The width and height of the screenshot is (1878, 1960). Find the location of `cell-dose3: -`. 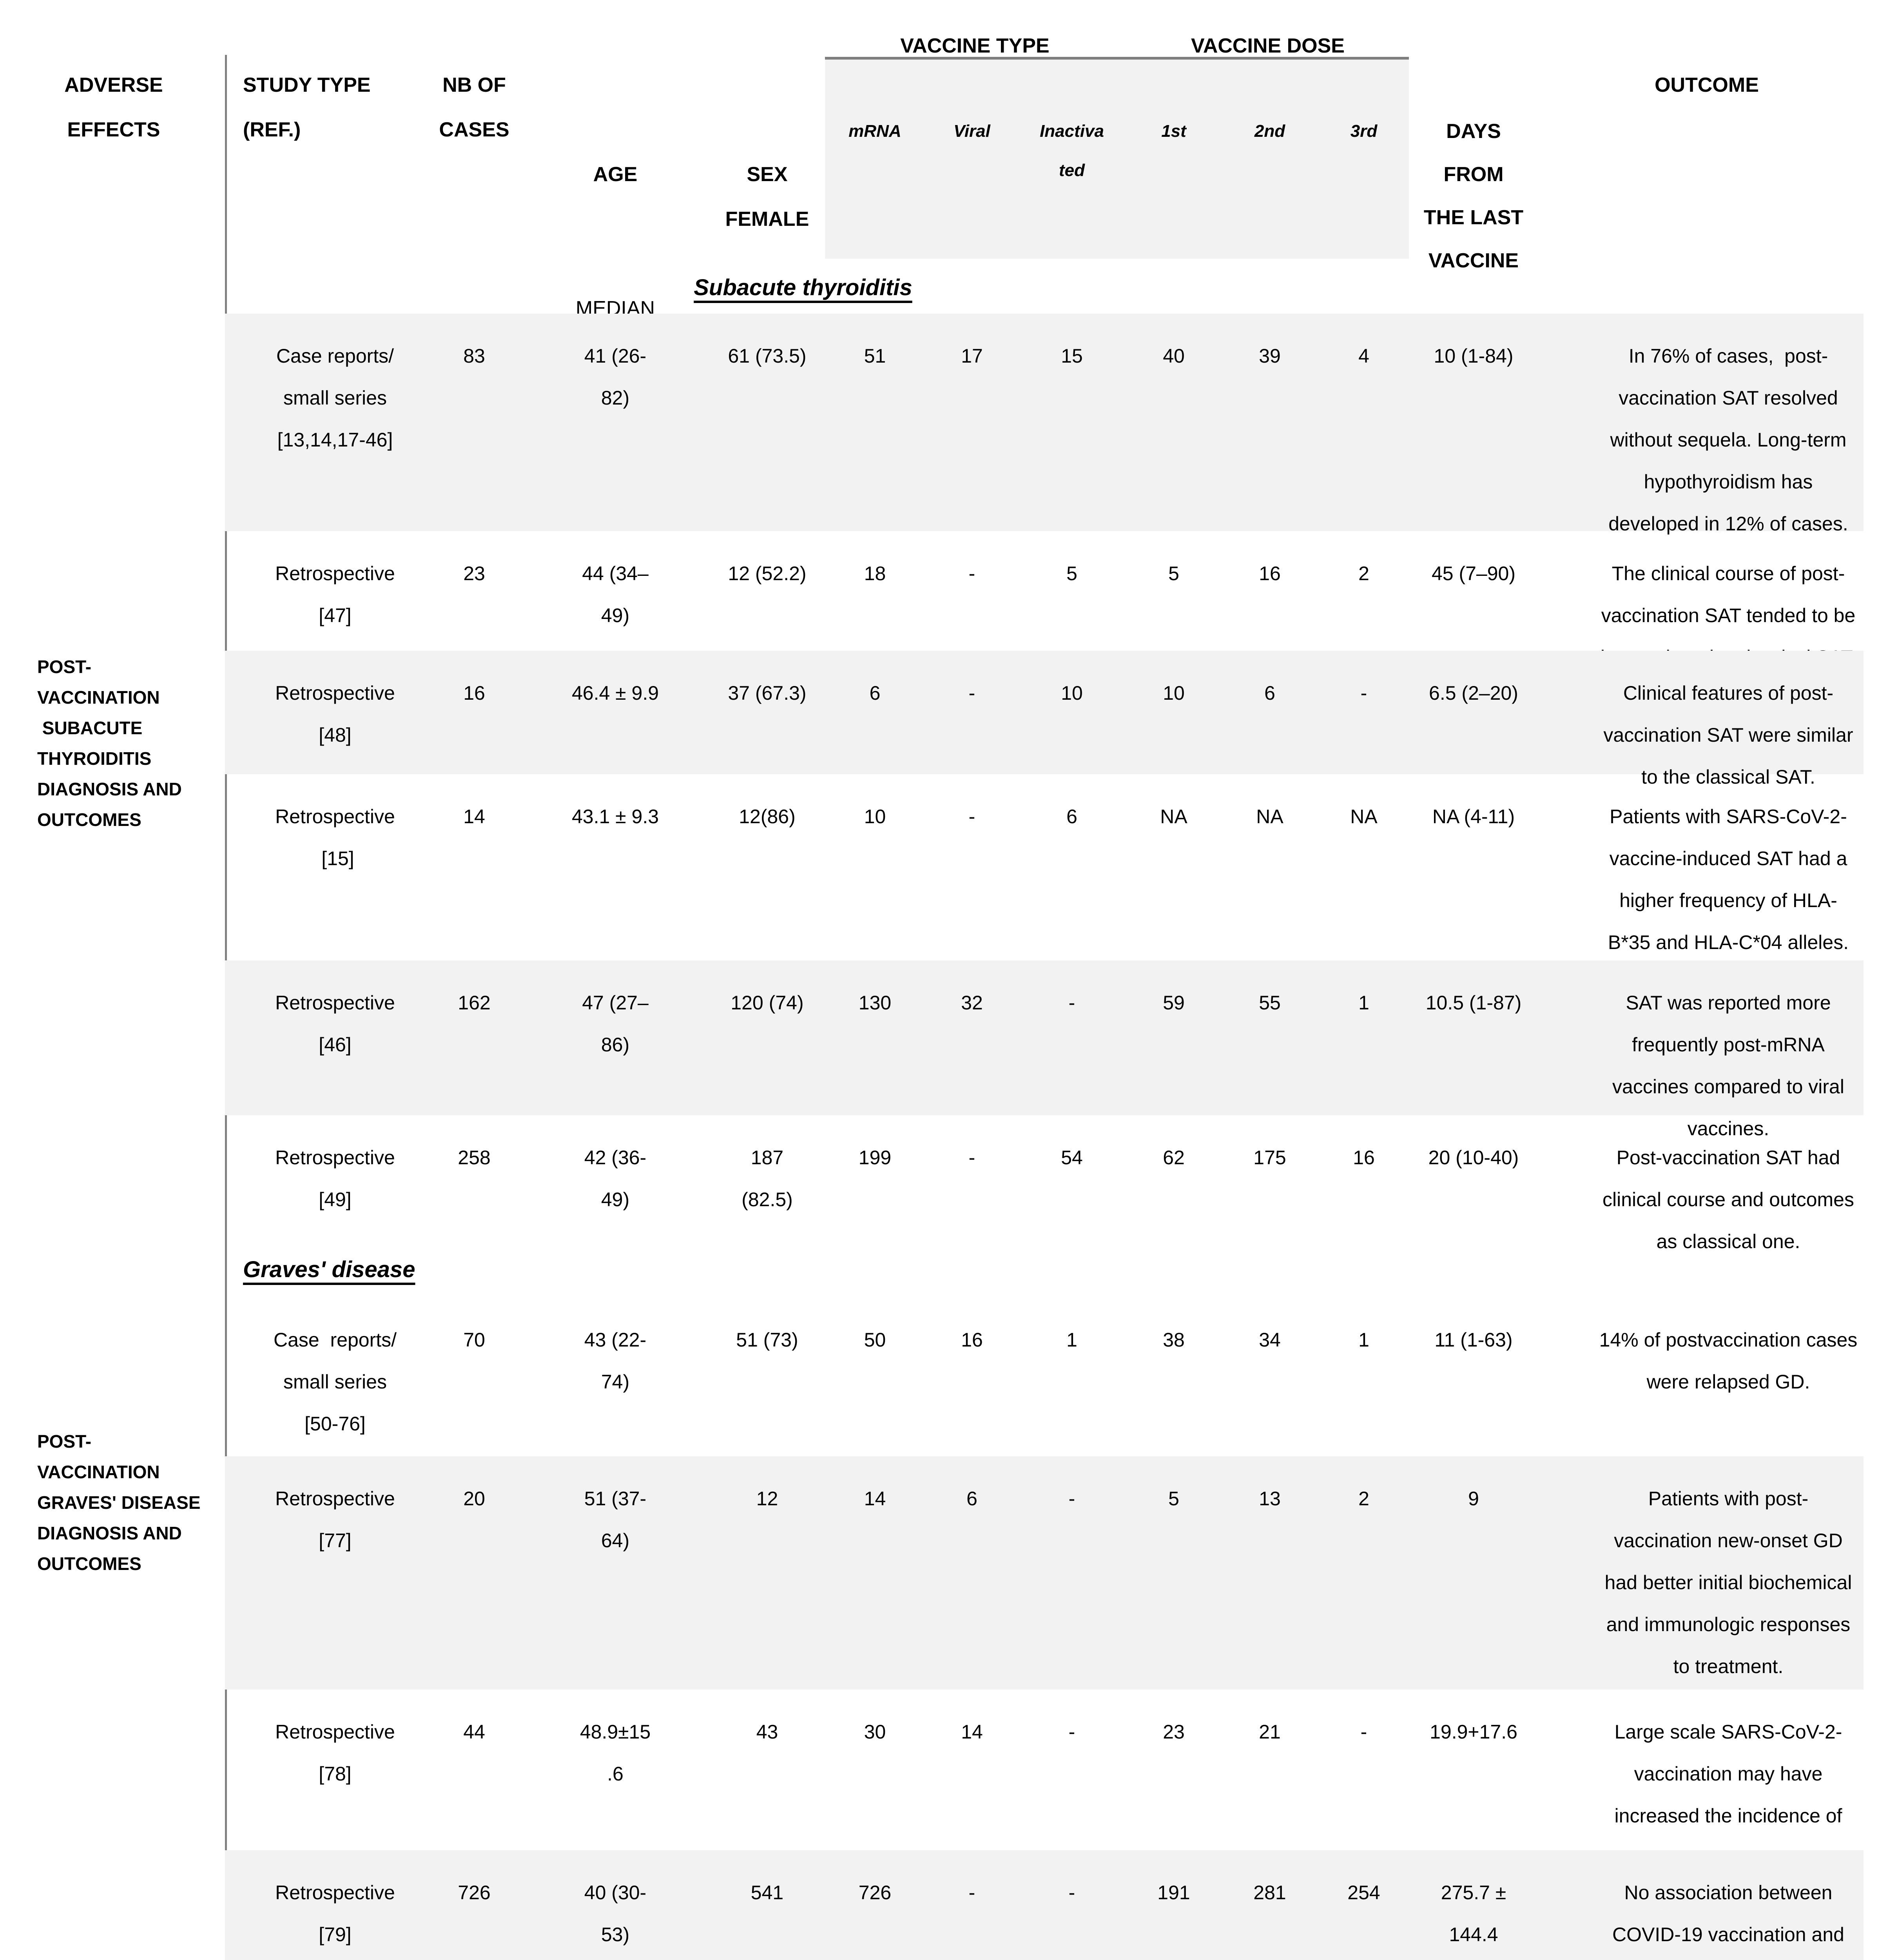

cell-dose3: - is located at coordinates (1363, 1732).